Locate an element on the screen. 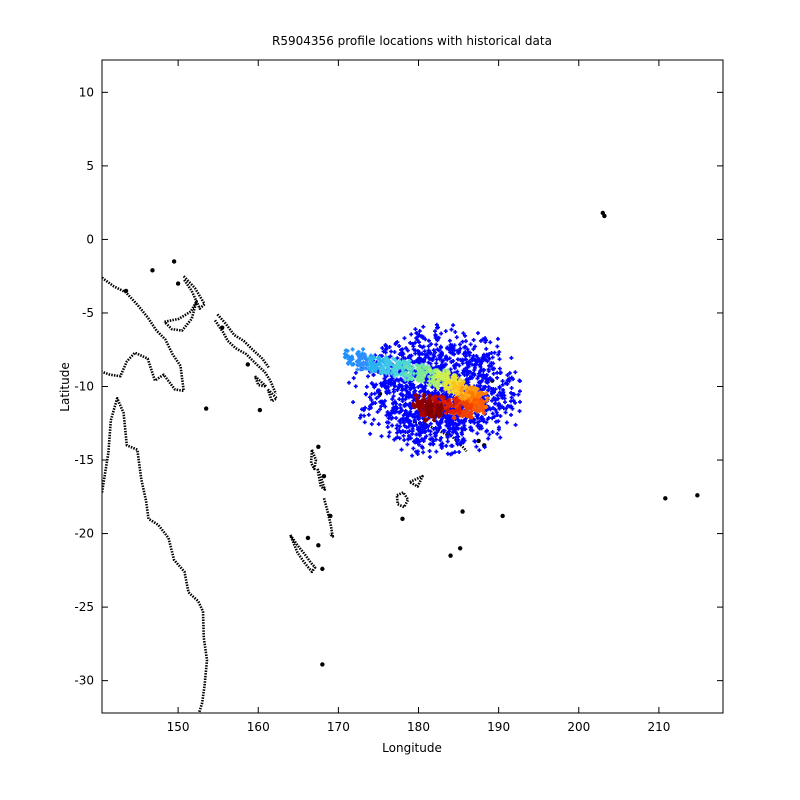  new-caledonia-coast is located at coordinates (303, 554).